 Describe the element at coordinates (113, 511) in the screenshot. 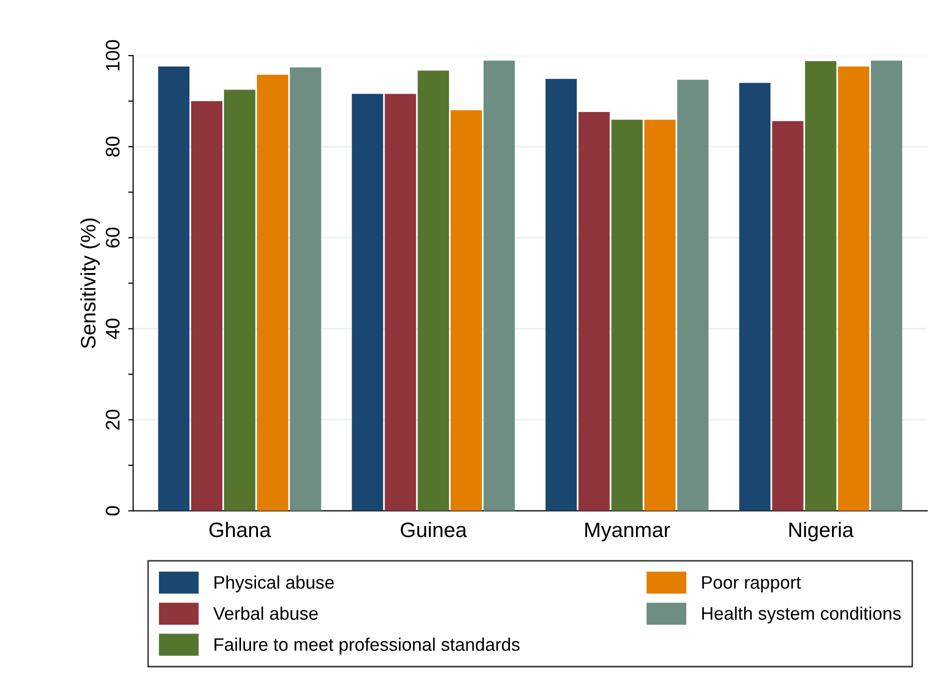

I see `y-tick-label: 0` at that location.